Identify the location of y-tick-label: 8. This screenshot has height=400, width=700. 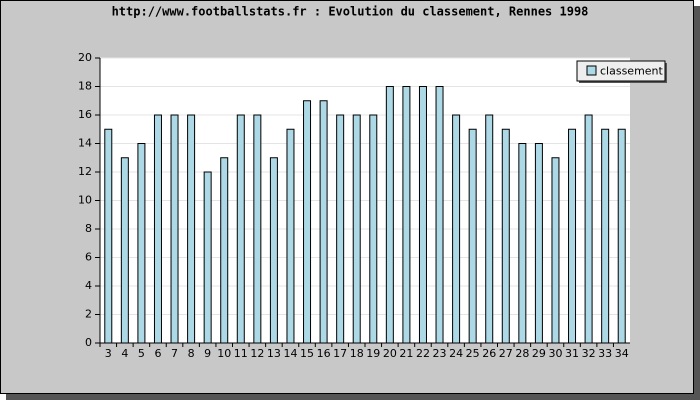
(88, 228).